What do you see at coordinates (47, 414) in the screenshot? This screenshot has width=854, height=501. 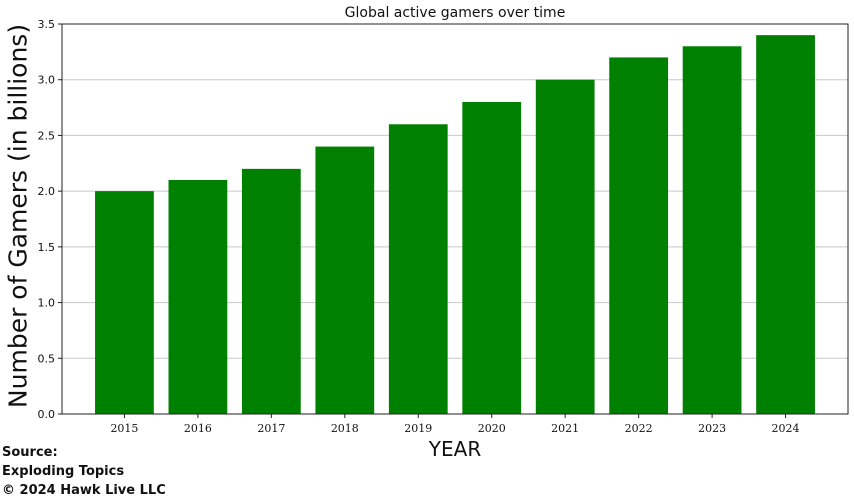 I see `y-tick-label: 0.0` at bounding box center [47, 414].